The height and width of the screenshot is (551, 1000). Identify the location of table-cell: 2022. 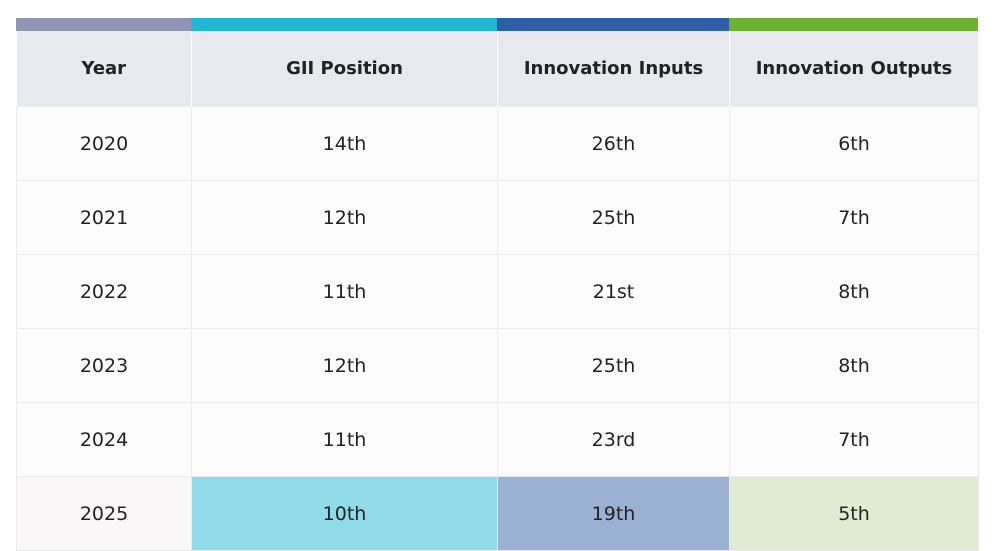
(104, 291).